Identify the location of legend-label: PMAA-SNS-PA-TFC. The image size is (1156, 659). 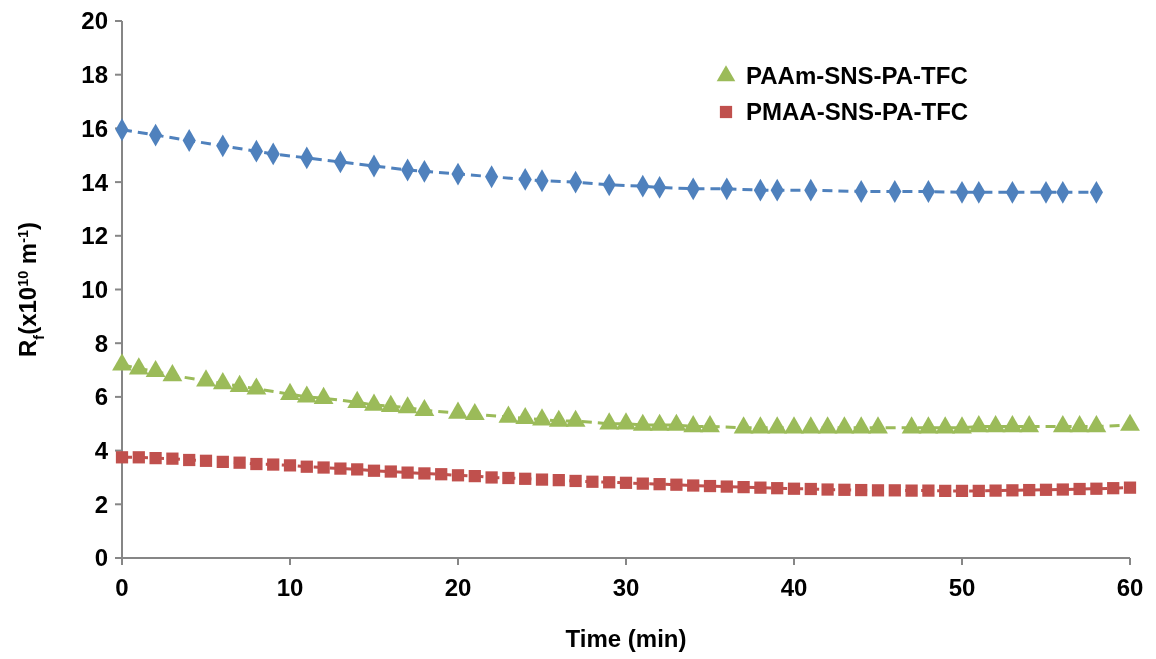
(857, 112).